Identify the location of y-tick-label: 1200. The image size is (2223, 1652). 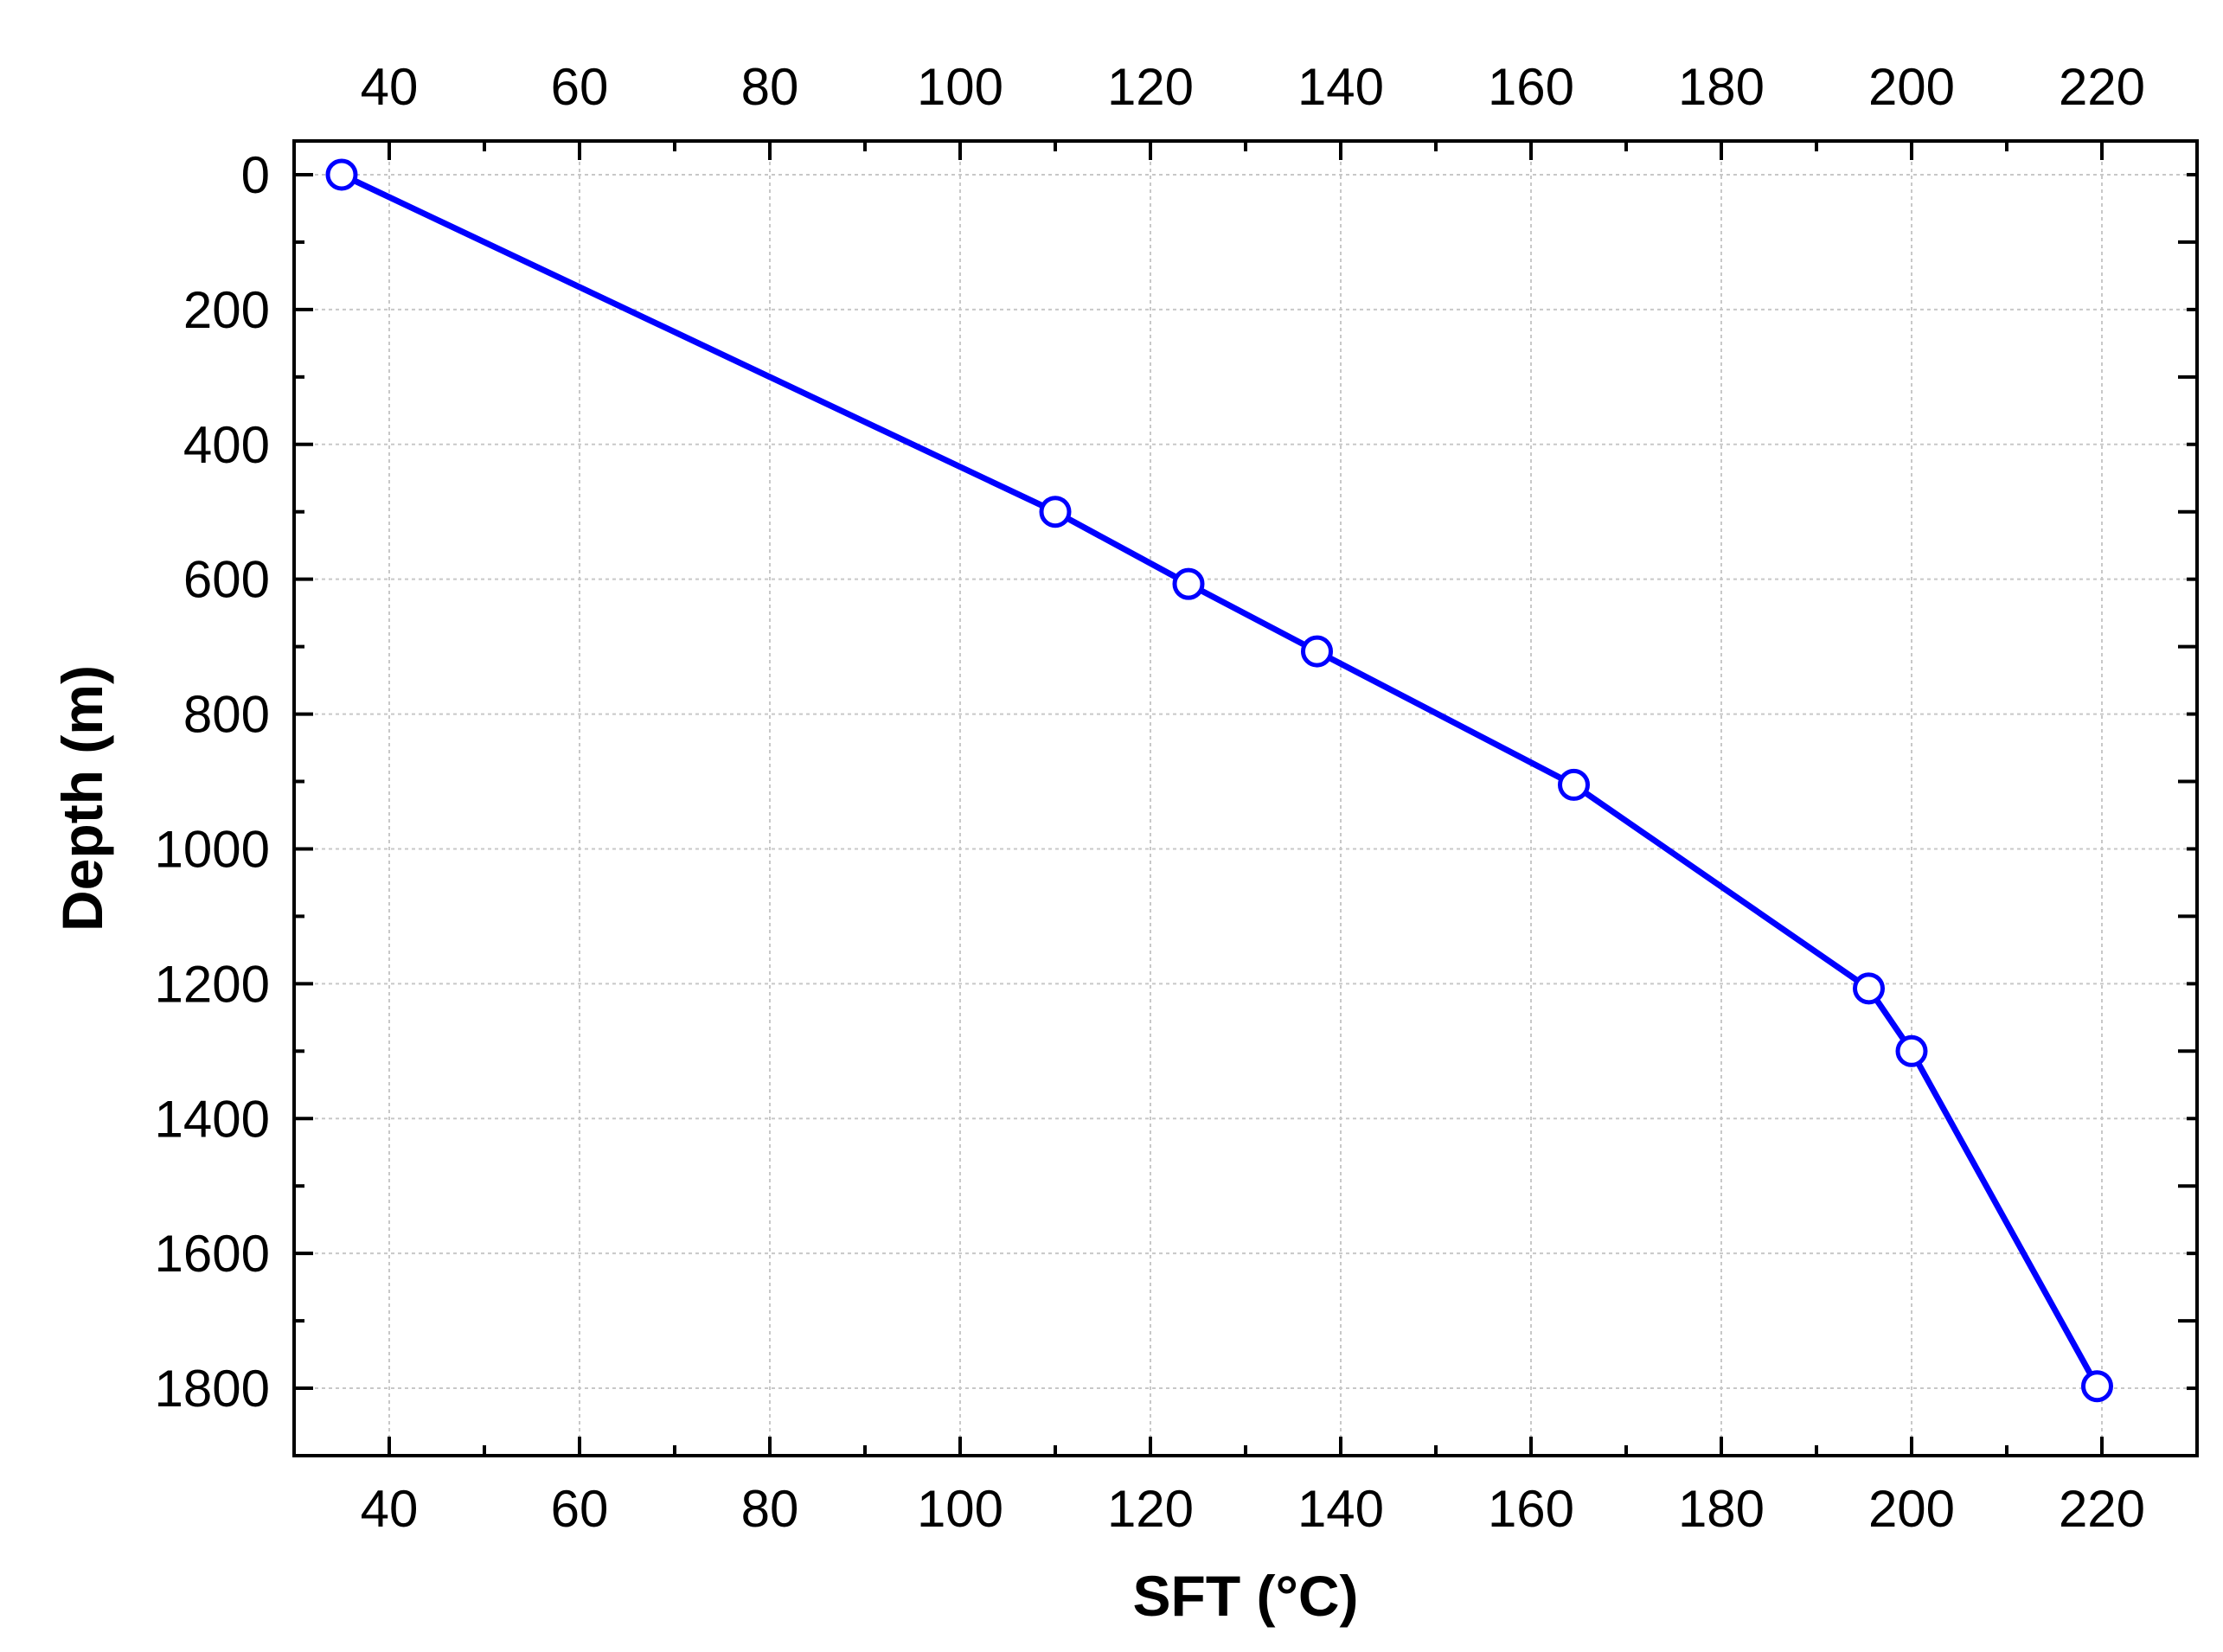
(212, 984).